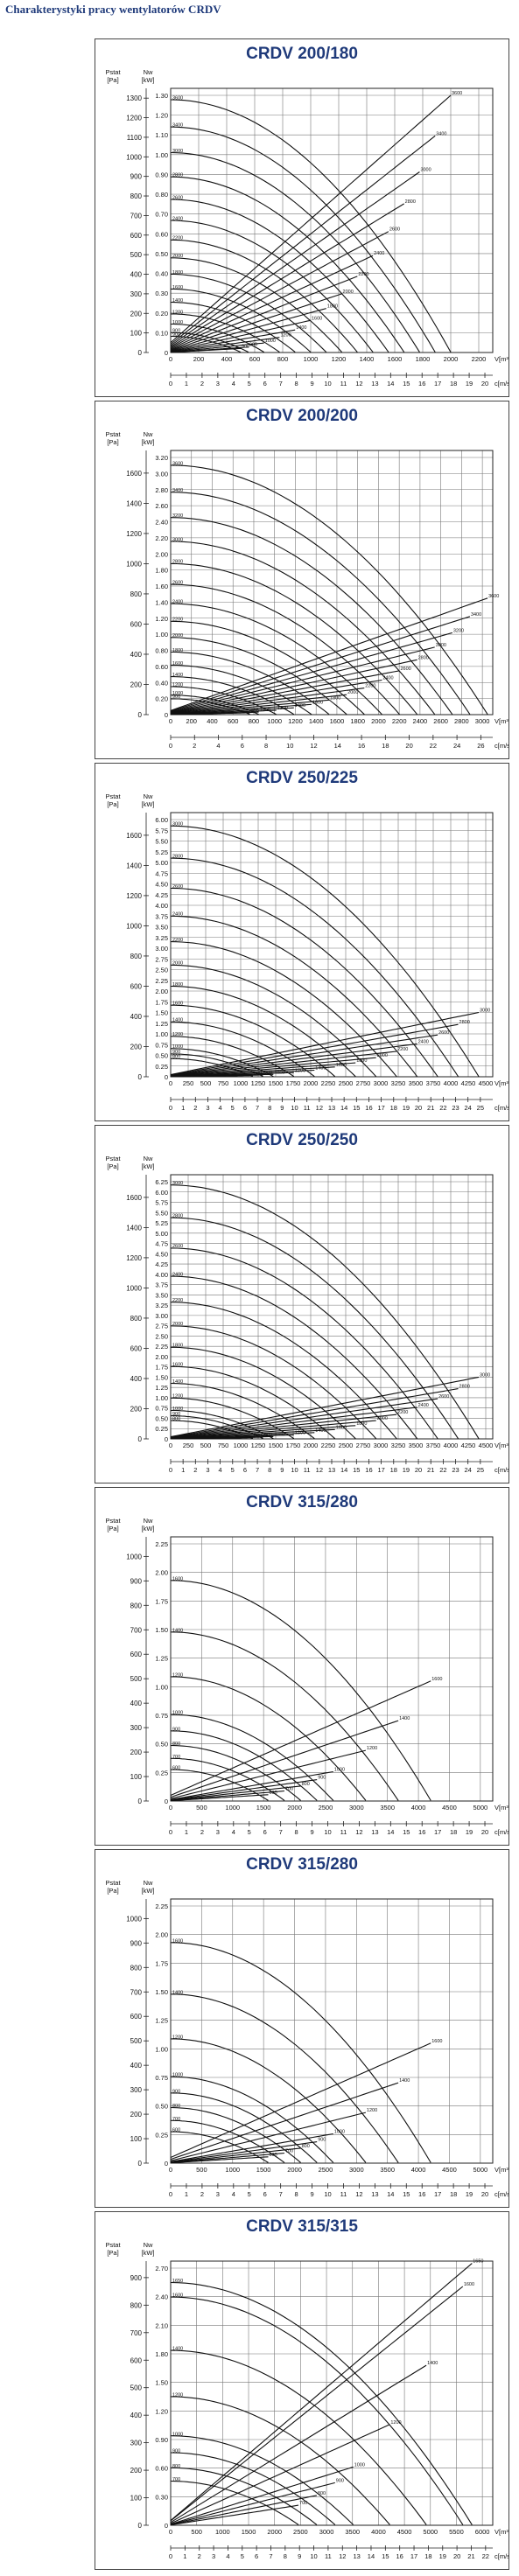 This screenshot has width=519, height=2576. Describe the element at coordinates (183, 1108) in the screenshot. I see `x2-tick-label: 1` at that location.